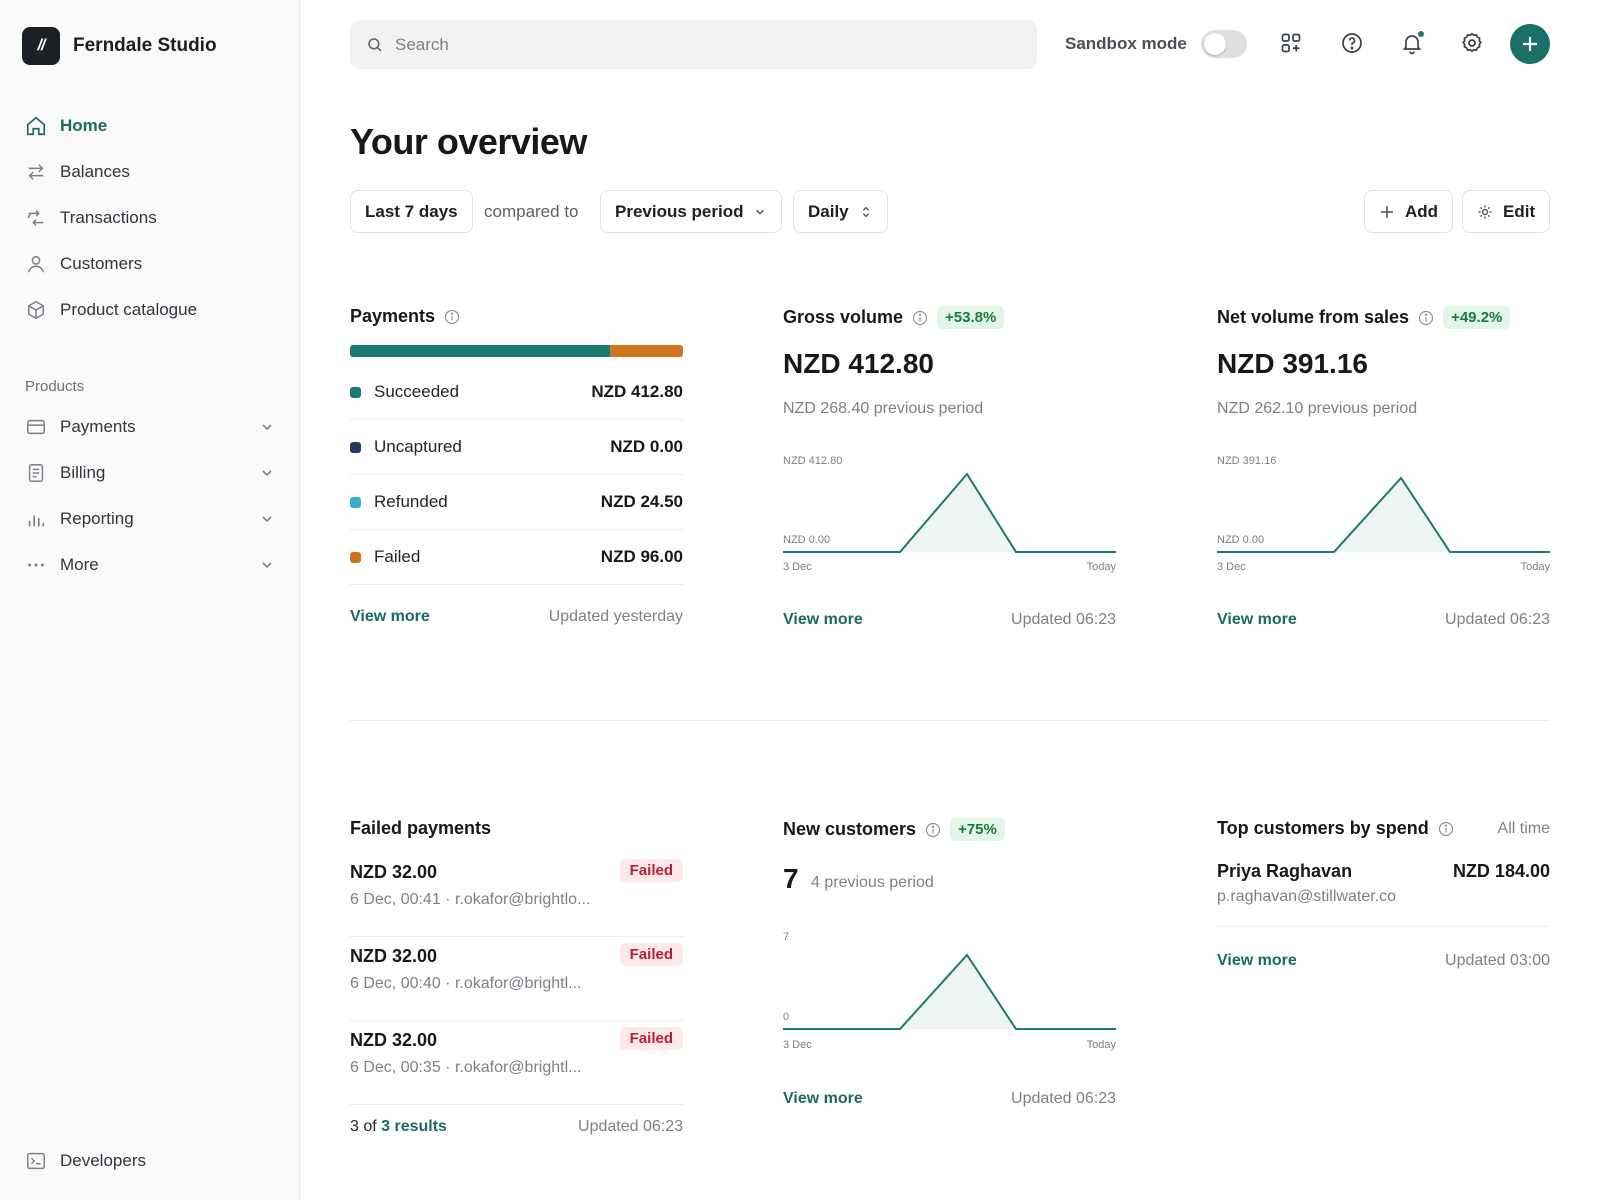  Describe the element at coordinates (1352, 43) in the screenshot. I see `help-icon` at that location.